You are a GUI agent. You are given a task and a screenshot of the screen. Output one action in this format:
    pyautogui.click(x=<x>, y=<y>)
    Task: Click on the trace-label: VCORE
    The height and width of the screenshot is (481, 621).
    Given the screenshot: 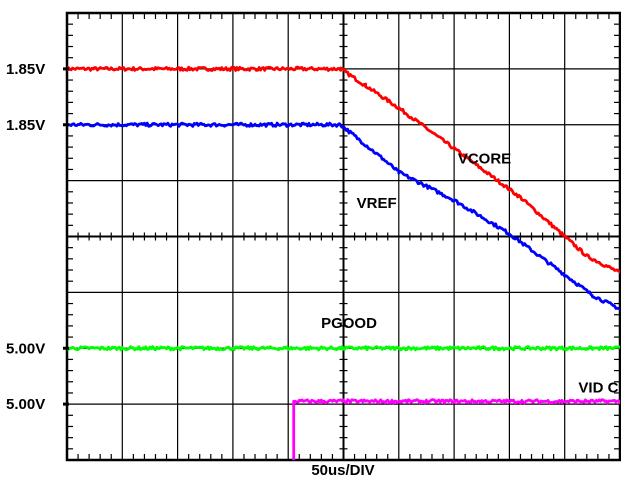 What is the action you would take?
    pyautogui.click(x=484, y=158)
    